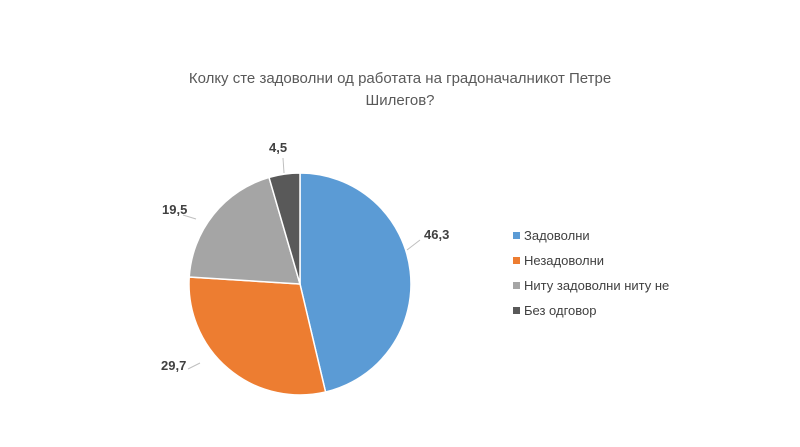 The width and height of the screenshot is (800, 447). I want to click on data-label: 29,7, so click(173, 365).